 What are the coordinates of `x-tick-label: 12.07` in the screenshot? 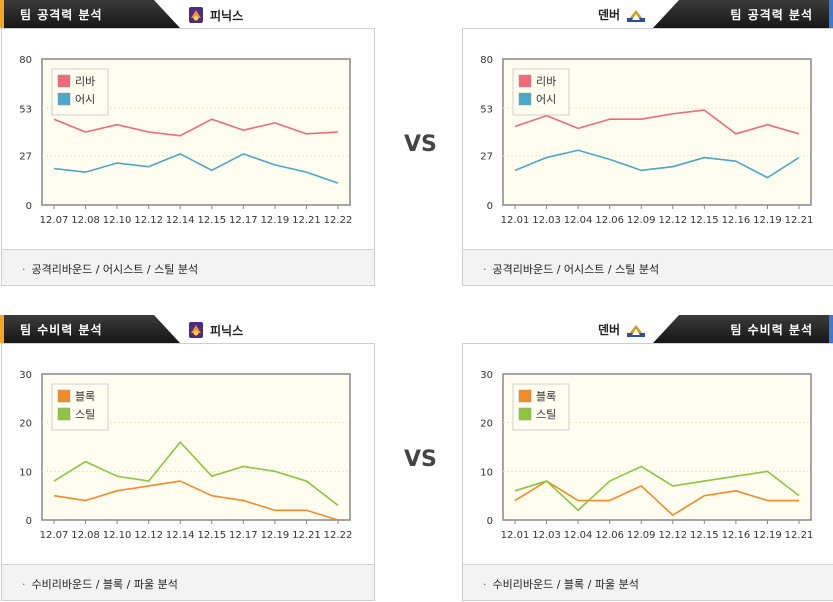 It's located at (54, 535).